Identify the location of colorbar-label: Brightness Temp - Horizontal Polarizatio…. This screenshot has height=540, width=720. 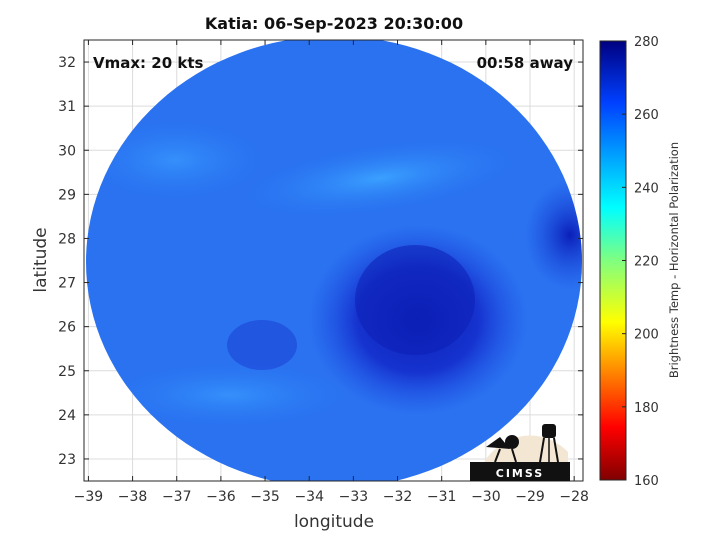
(674, 260).